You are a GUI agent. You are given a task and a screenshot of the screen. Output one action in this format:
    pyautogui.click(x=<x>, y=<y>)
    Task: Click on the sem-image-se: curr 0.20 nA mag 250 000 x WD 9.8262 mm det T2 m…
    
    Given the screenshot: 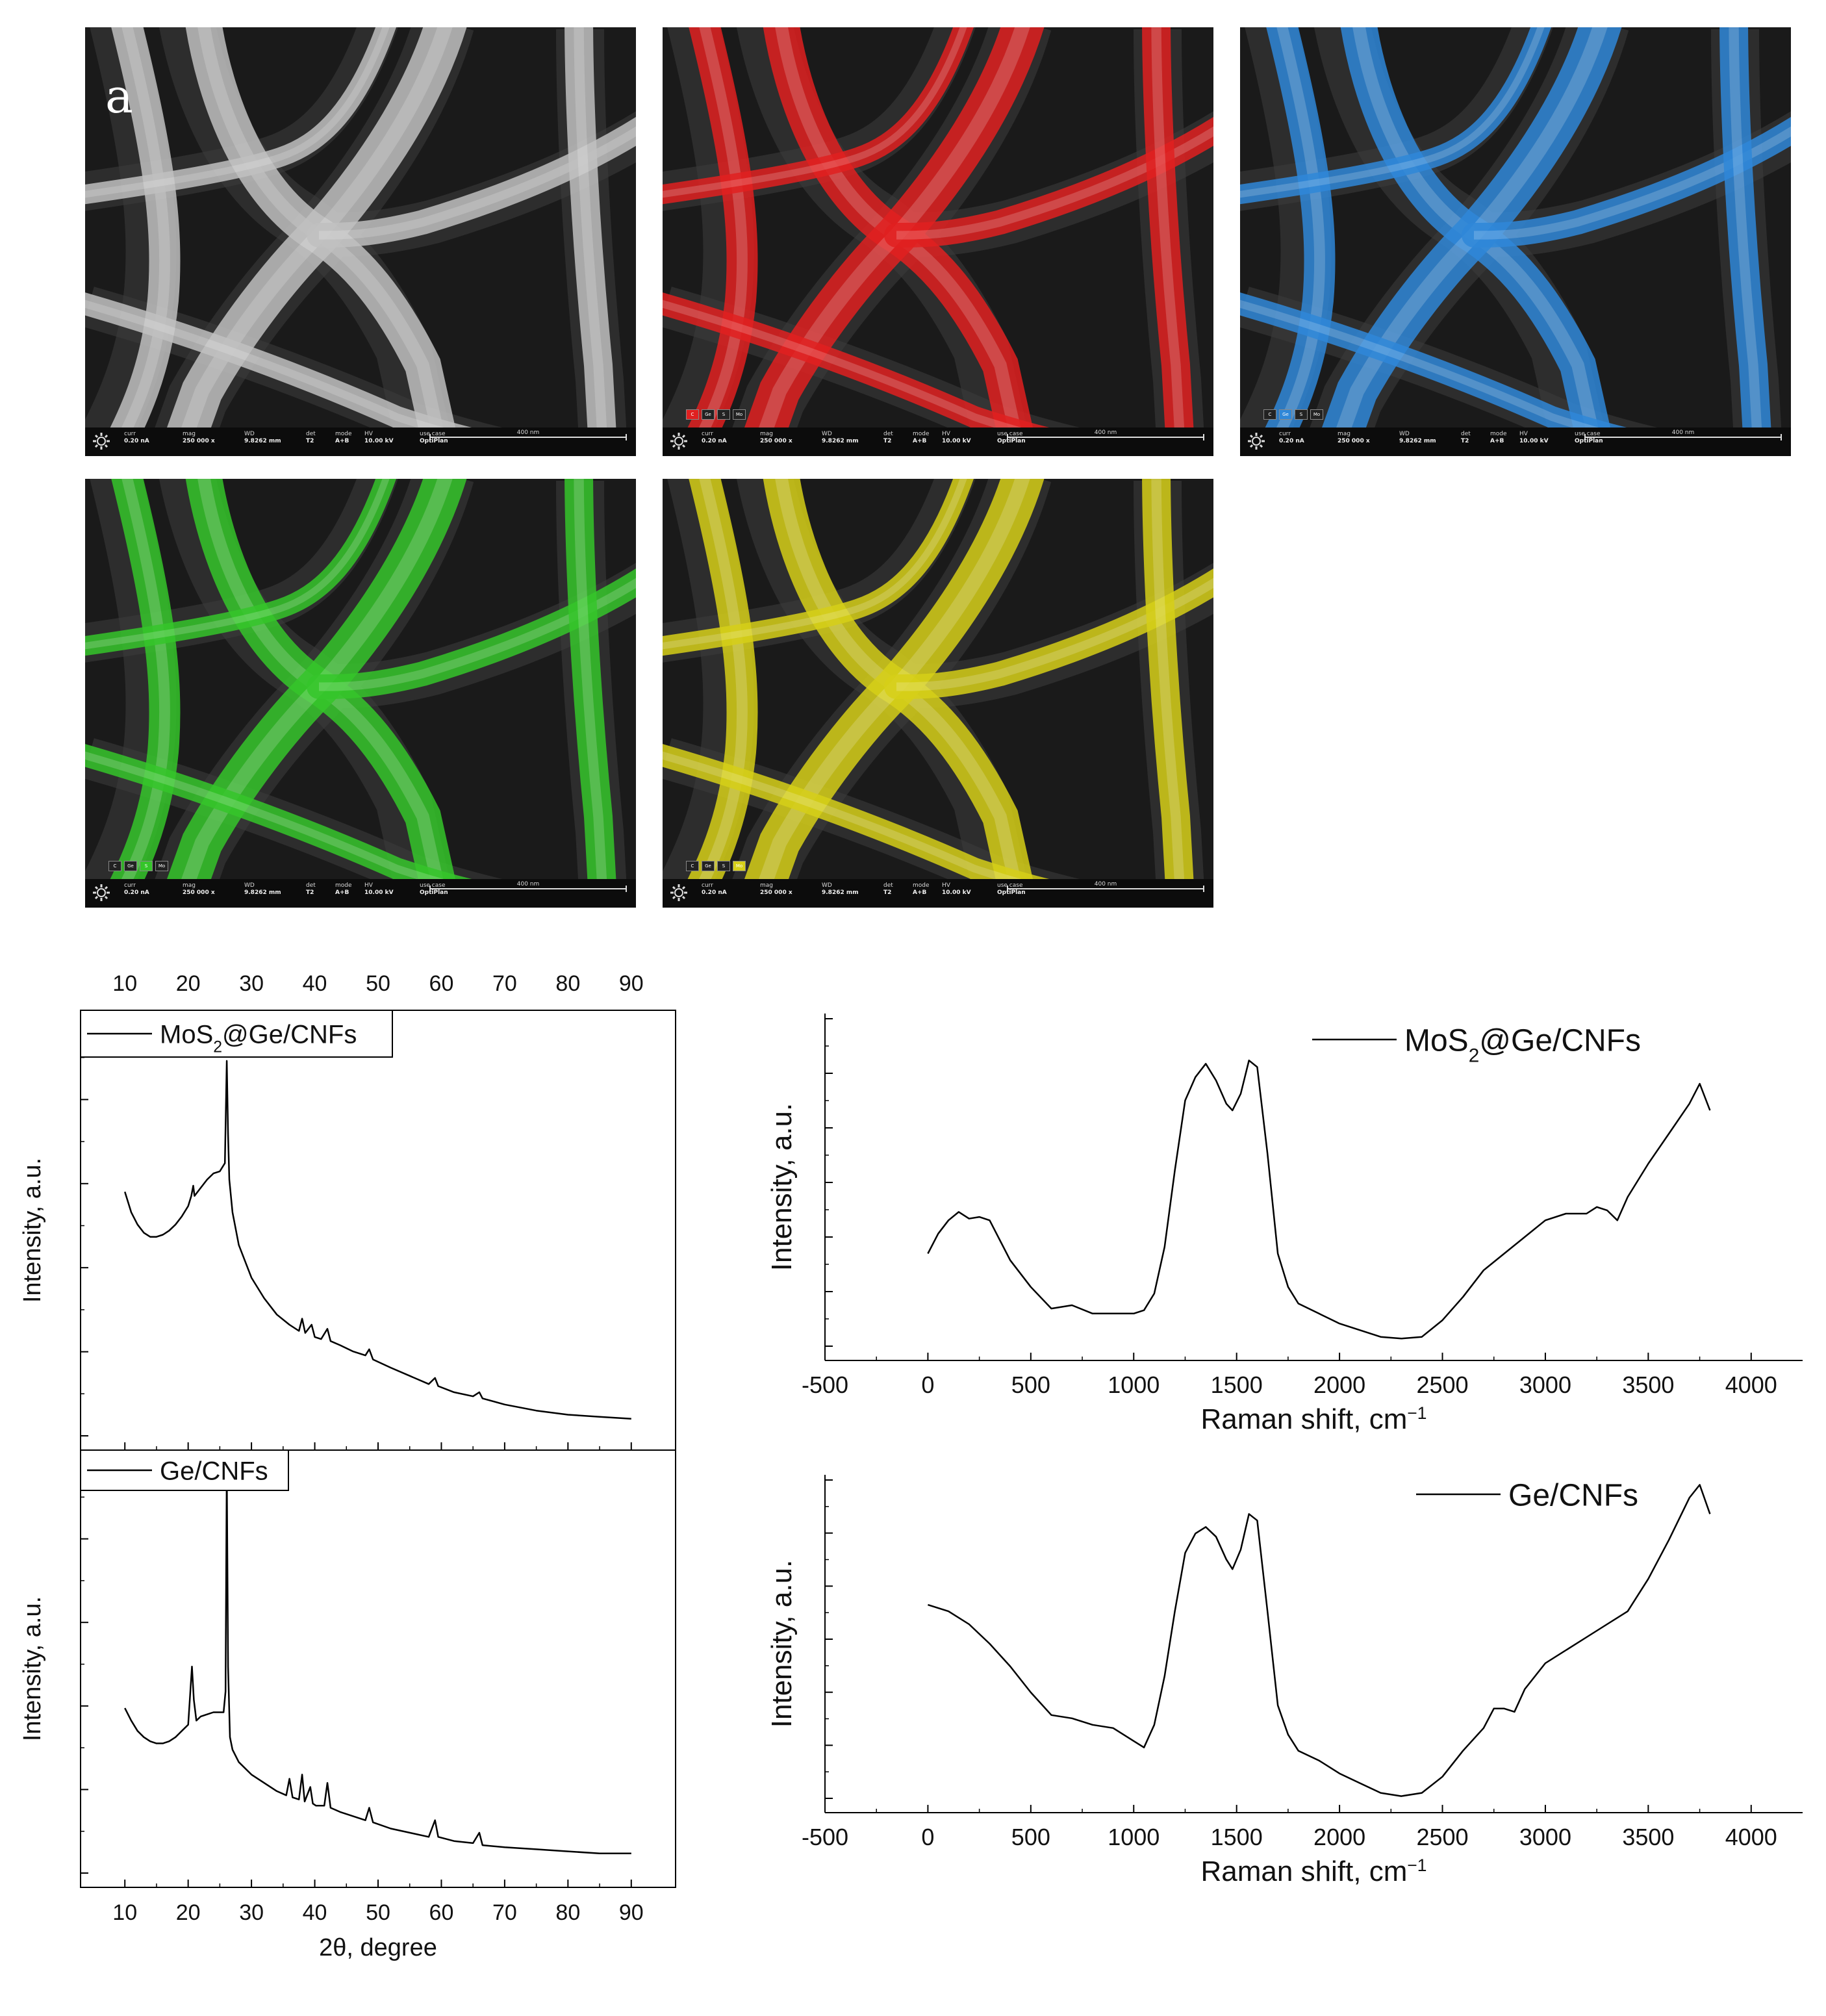 What is the action you would take?
    pyautogui.click(x=361, y=242)
    